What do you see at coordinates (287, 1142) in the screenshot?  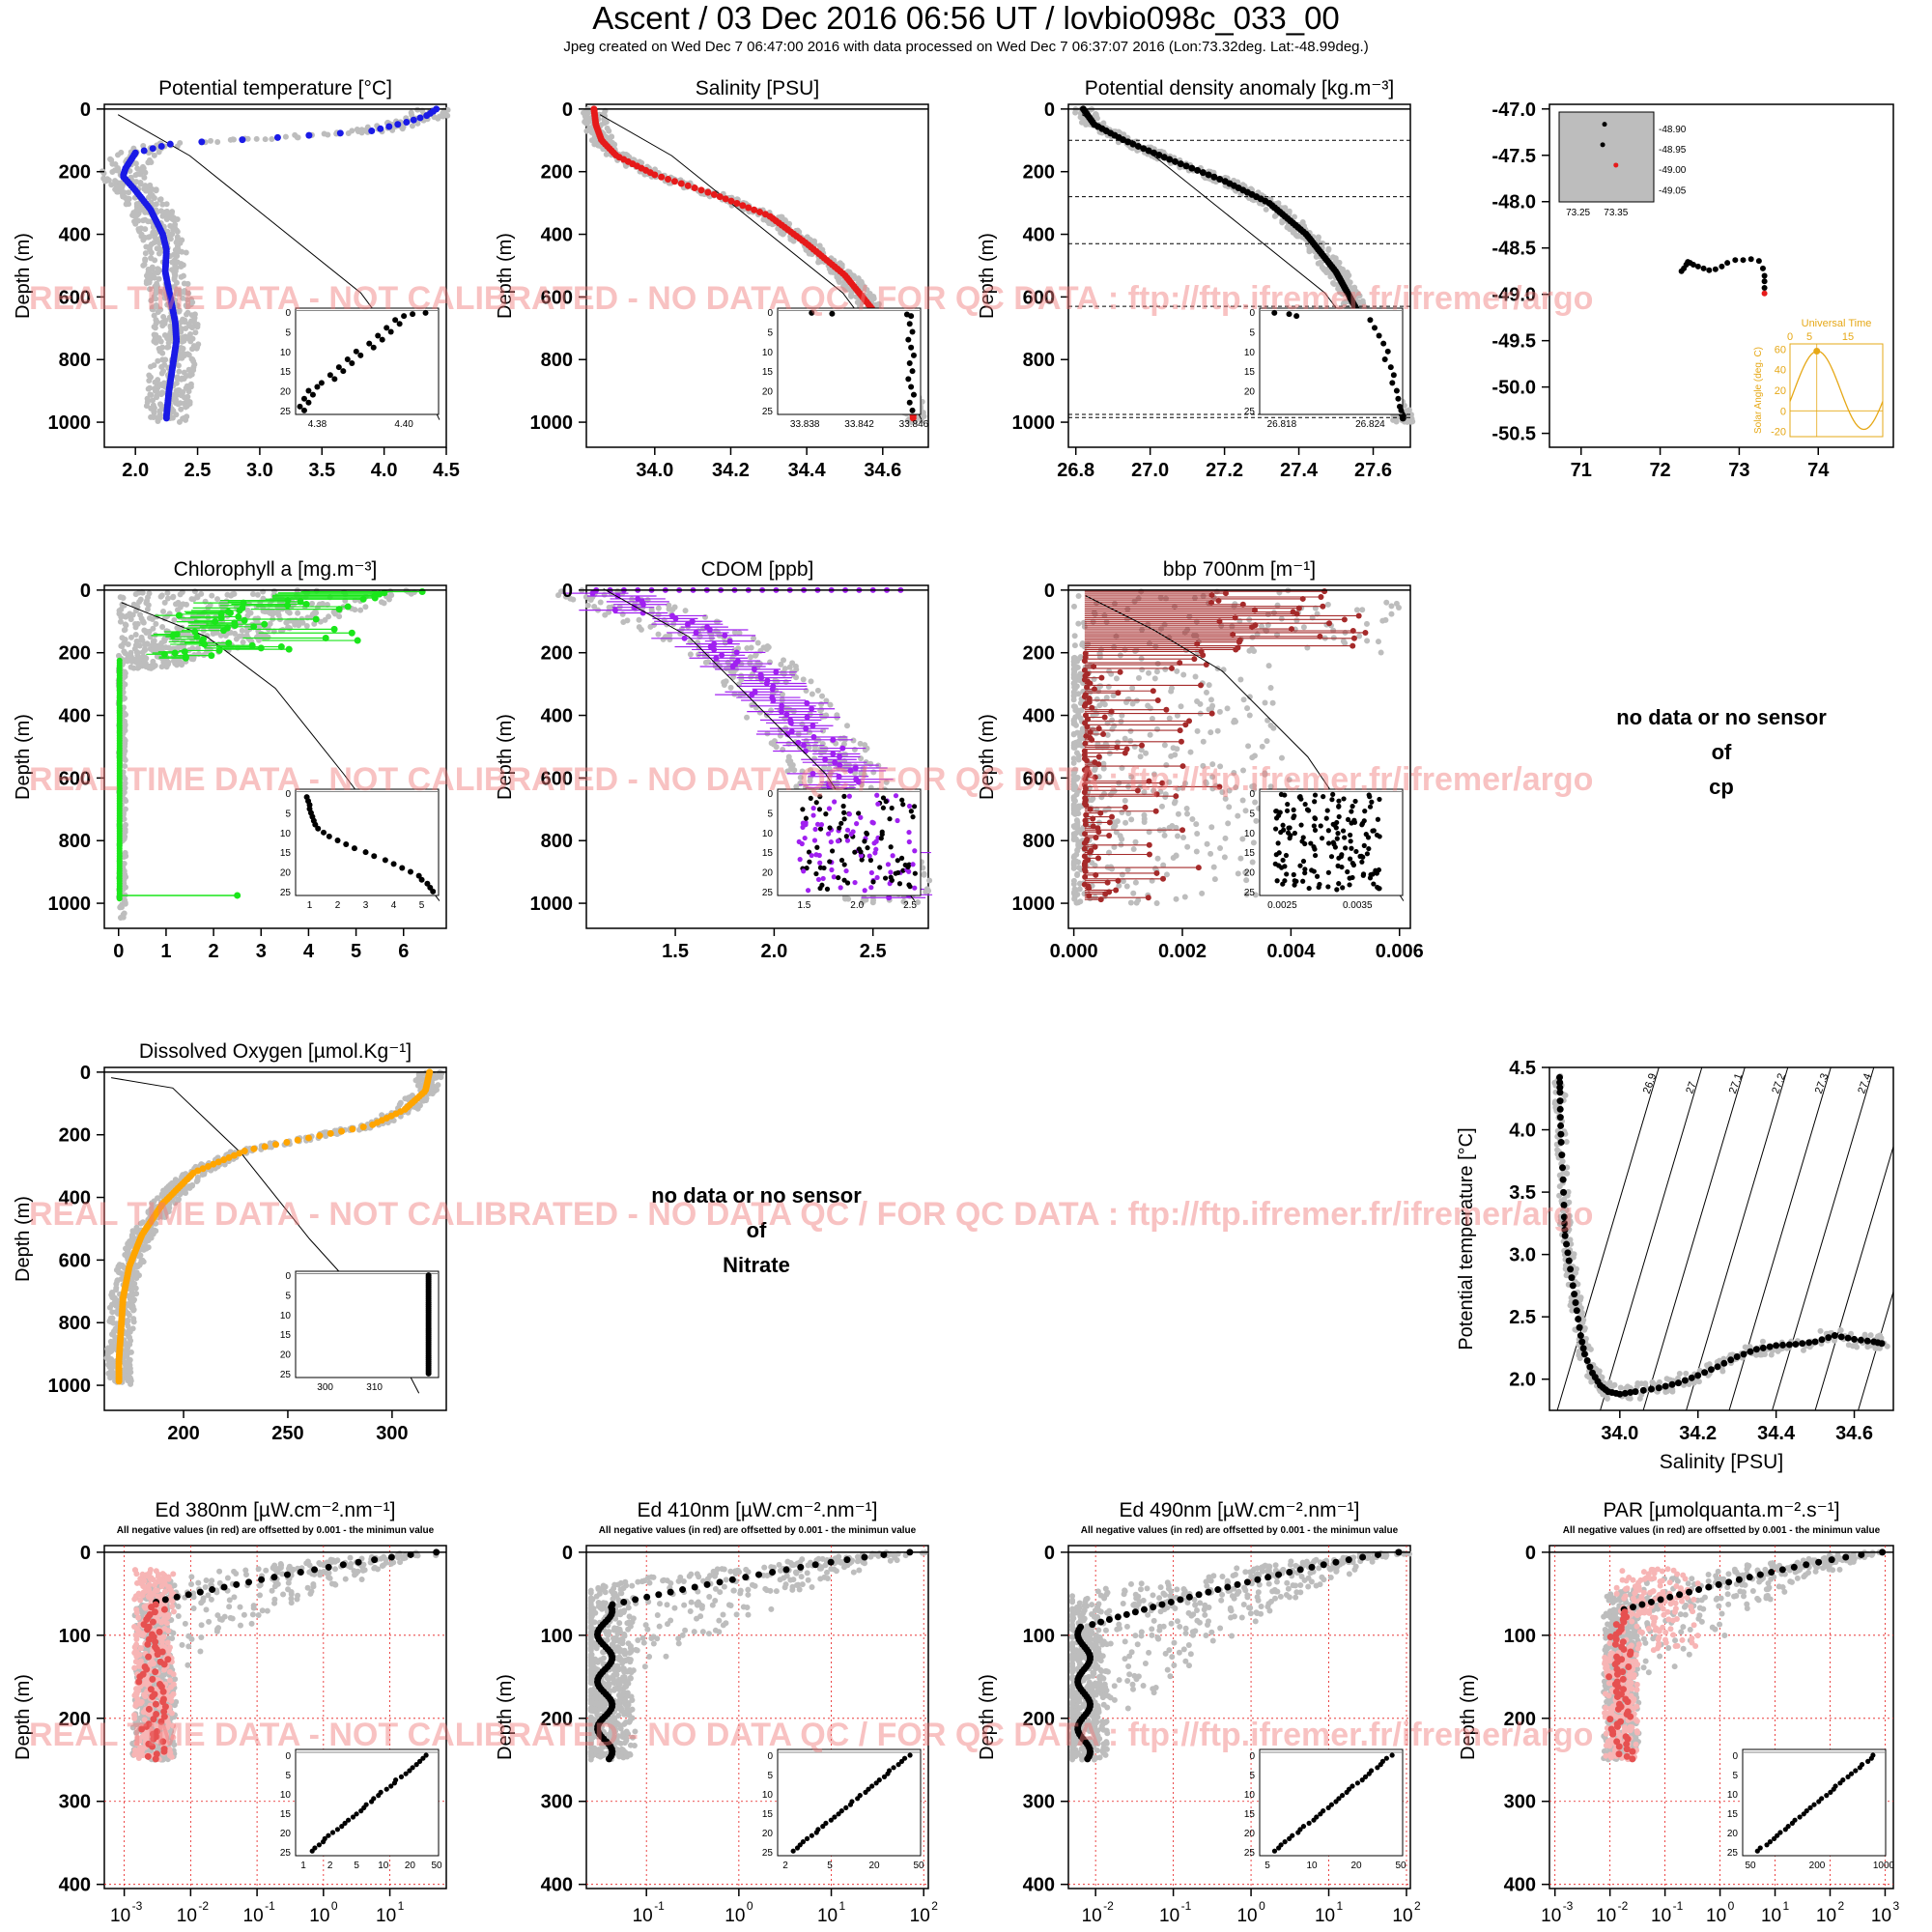 I see `oxy-data-point` at bounding box center [287, 1142].